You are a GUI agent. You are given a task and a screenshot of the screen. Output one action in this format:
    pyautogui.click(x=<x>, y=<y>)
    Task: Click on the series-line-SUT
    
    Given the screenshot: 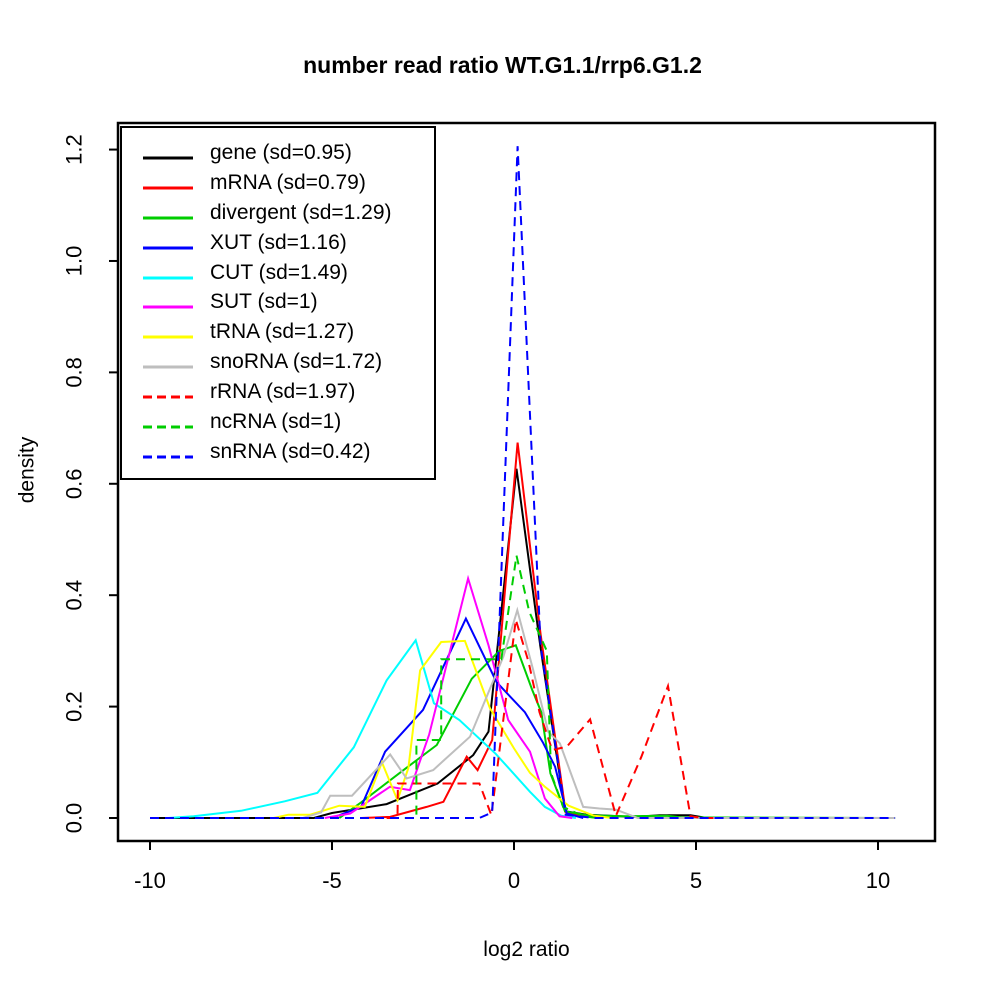 What is the action you would take?
    pyautogui.click(x=448, y=696)
    